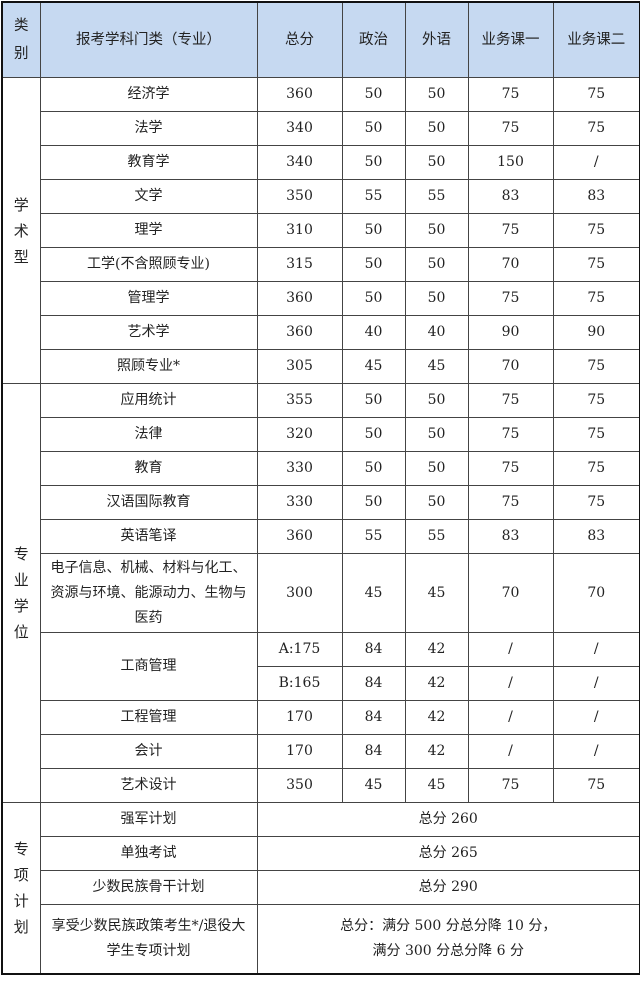 The width and height of the screenshot is (640, 1001). What do you see at coordinates (148, 366) in the screenshot?
I see `subject-cell: 照顾专业*` at bounding box center [148, 366].